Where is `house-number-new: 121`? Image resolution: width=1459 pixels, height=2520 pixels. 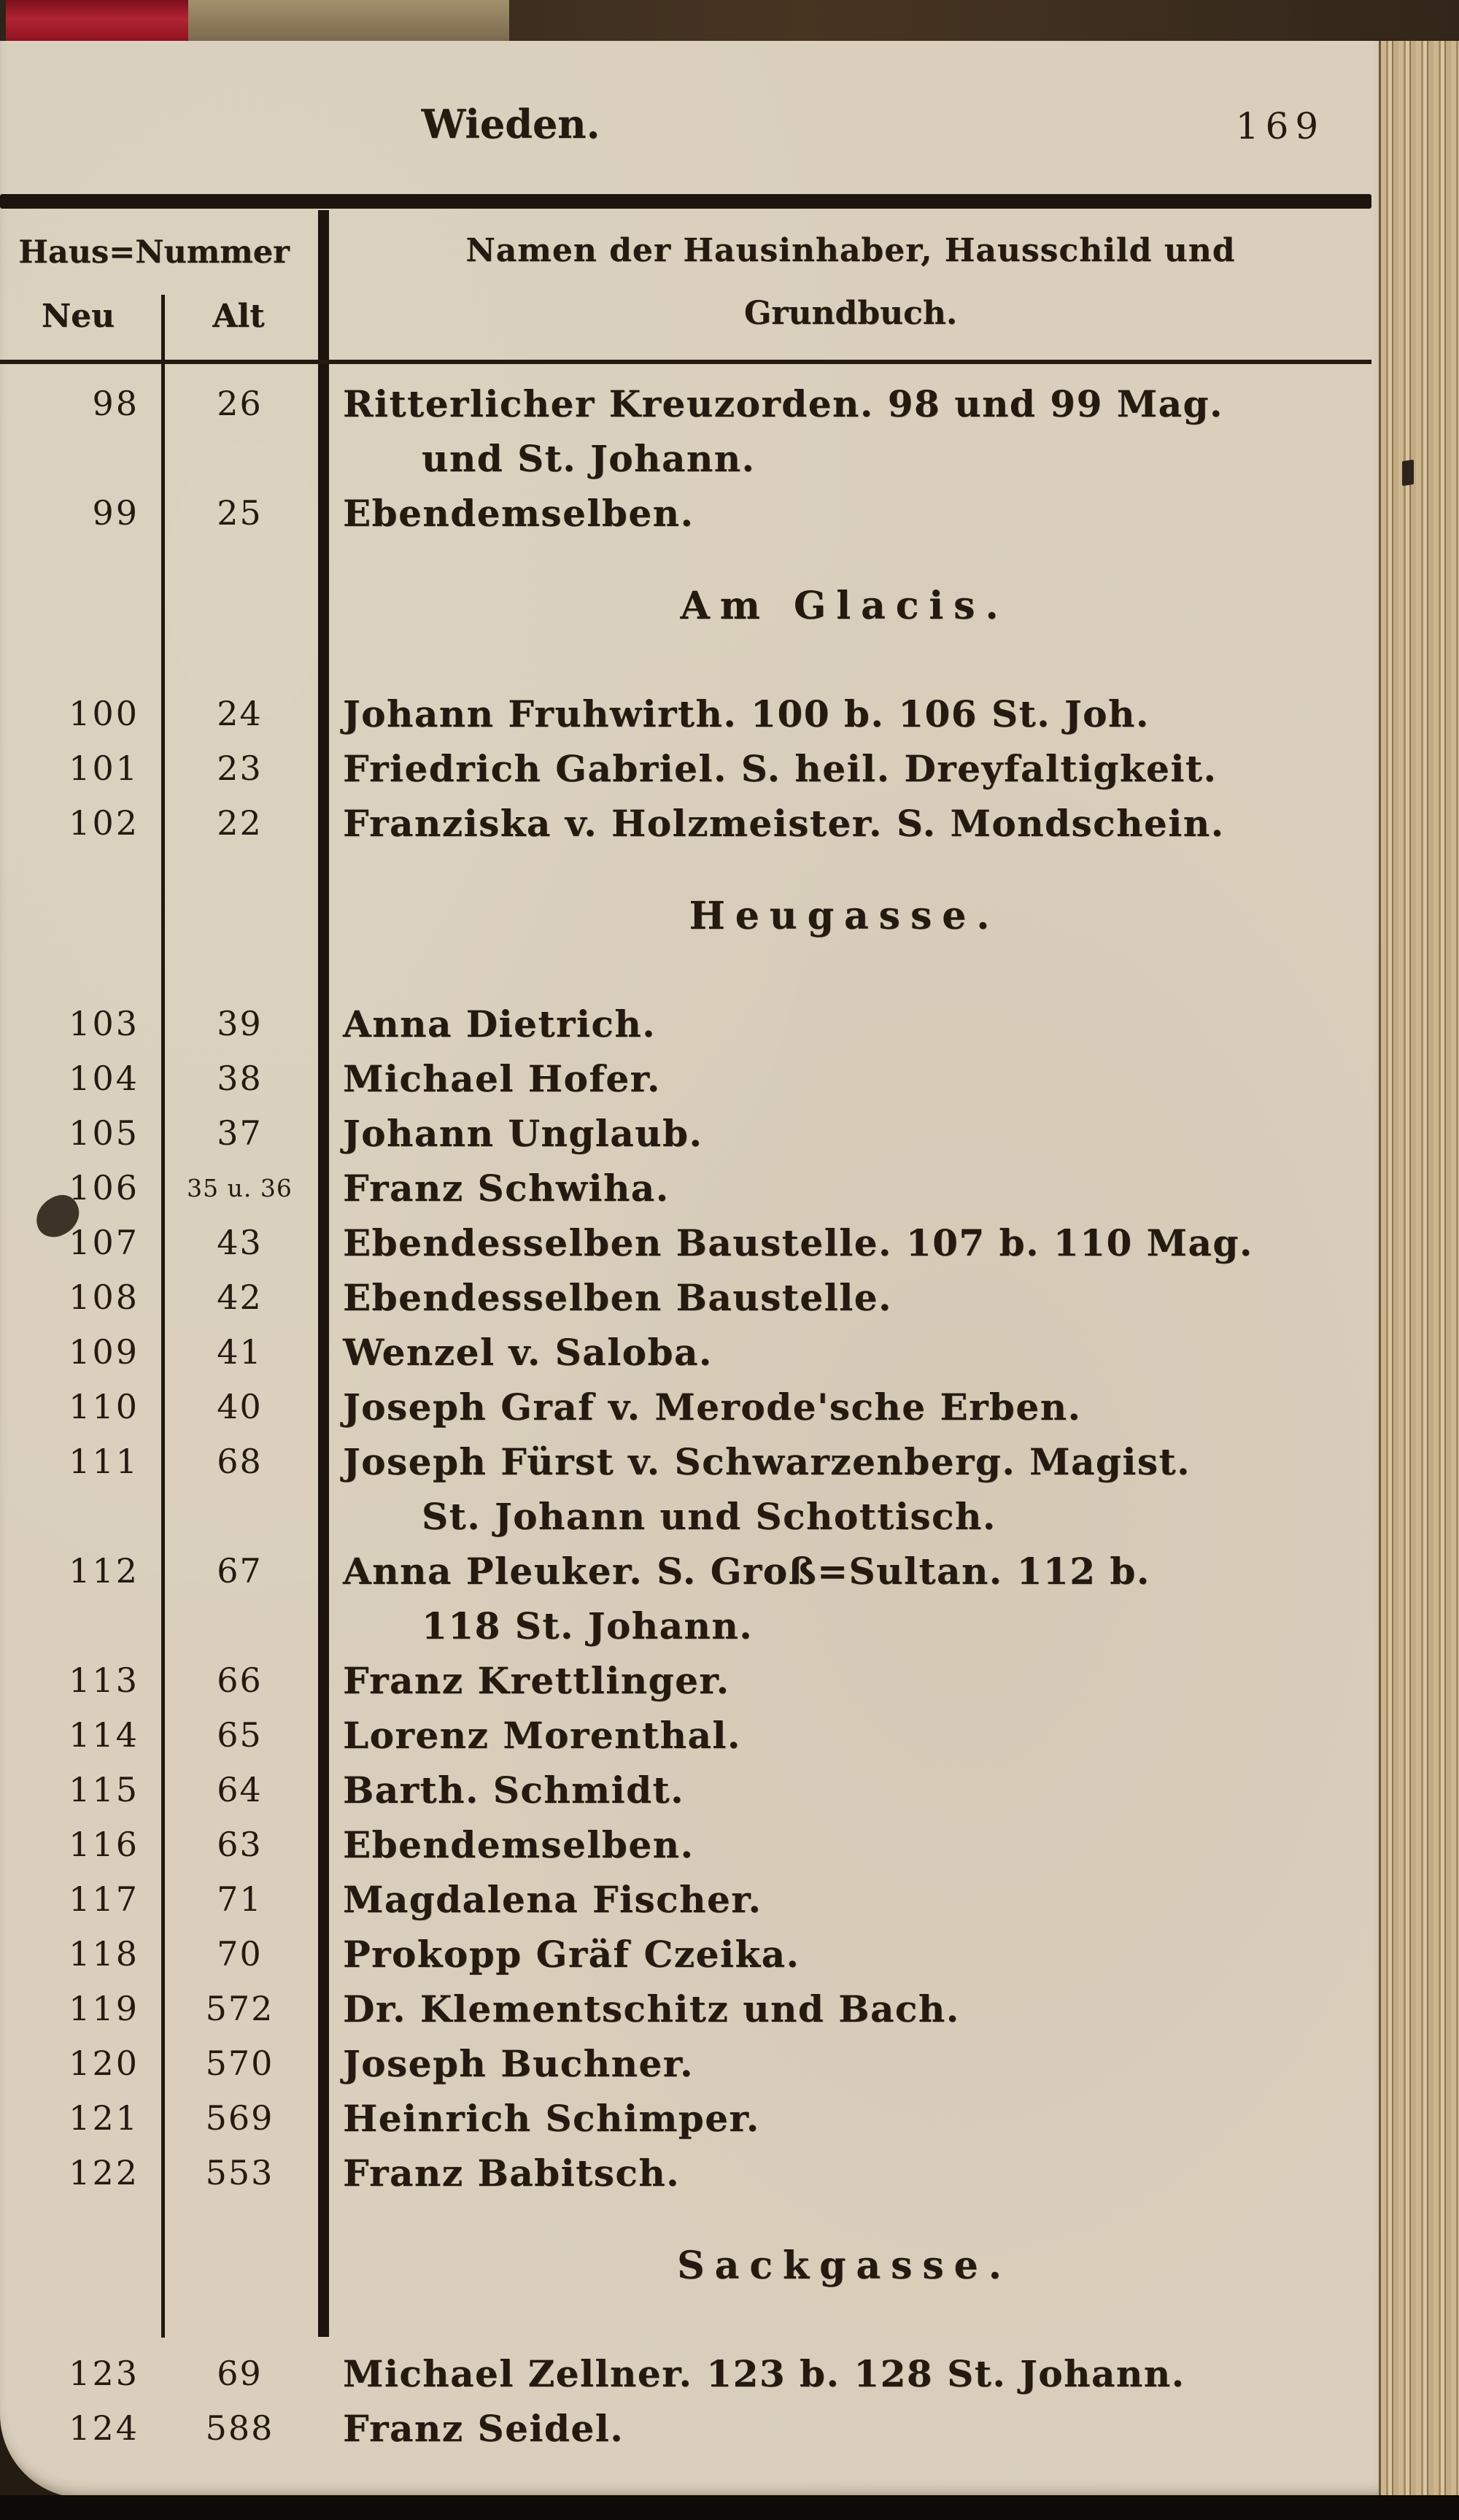
house-number-new: 121 is located at coordinates (104, 2118).